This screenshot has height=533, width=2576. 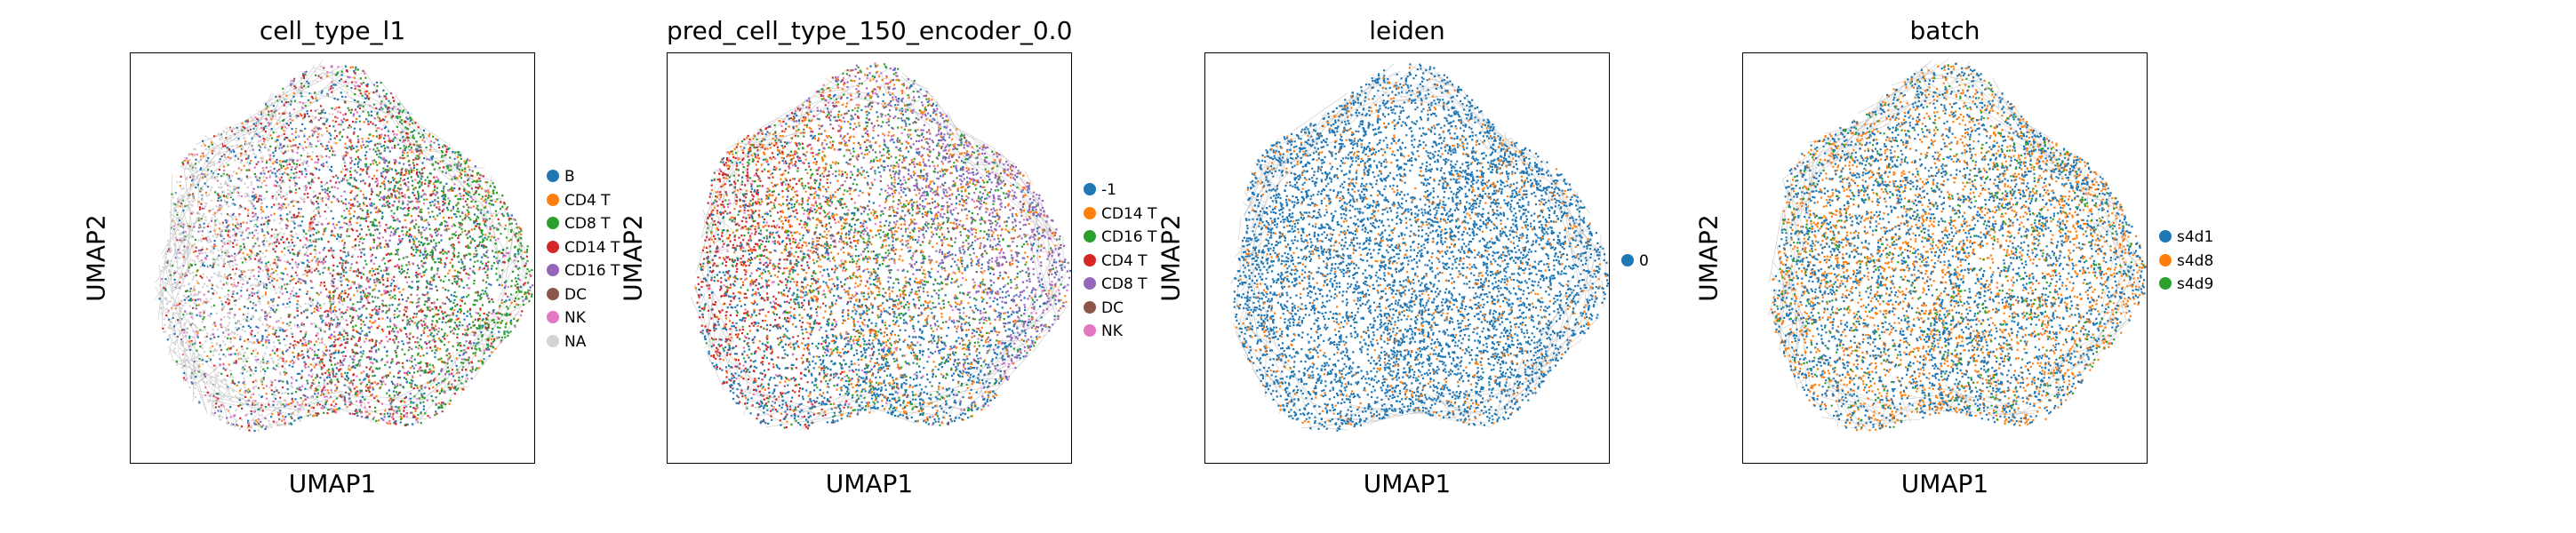 I want to click on legend-item: NA, so click(x=583, y=342).